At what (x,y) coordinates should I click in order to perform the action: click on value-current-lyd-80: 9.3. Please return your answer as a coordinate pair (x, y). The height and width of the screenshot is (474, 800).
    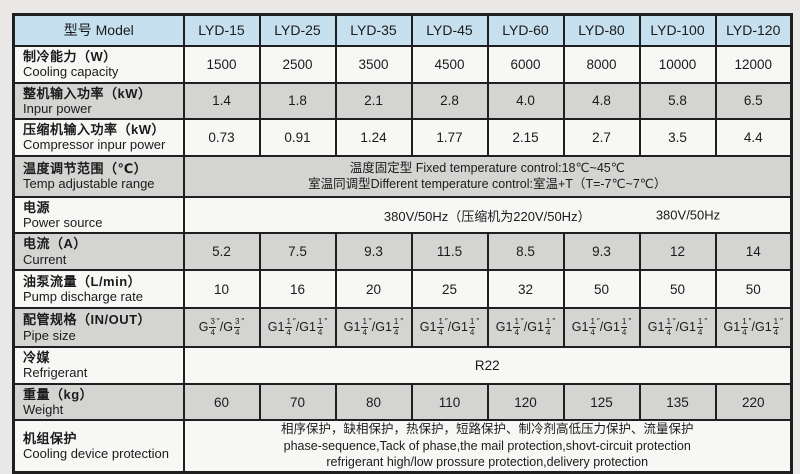
    Looking at the image, I should click on (602, 251).